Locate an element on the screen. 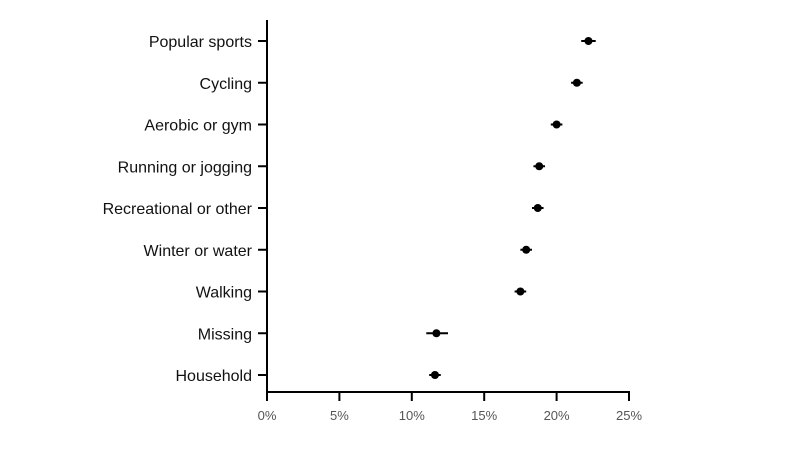  category-label: Household is located at coordinates (214, 376).